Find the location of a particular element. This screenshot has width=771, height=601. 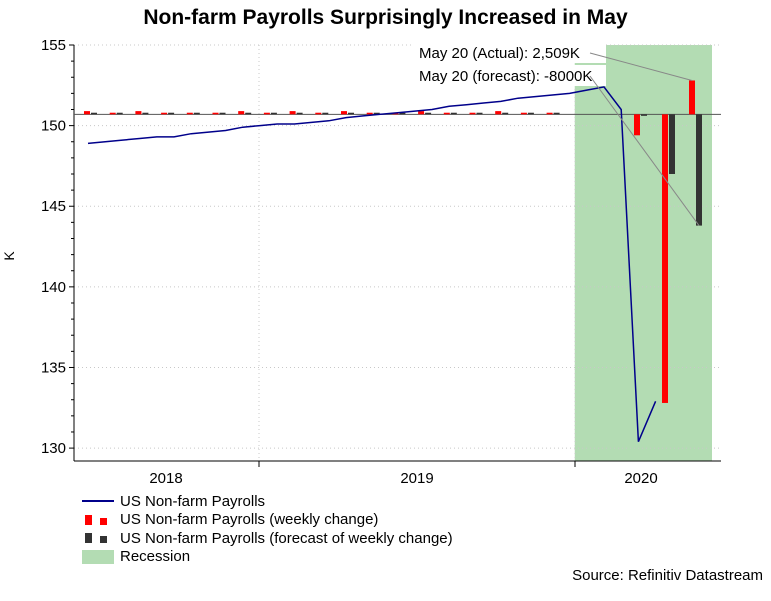

legend-swatch-recession is located at coordinates (98, 556).